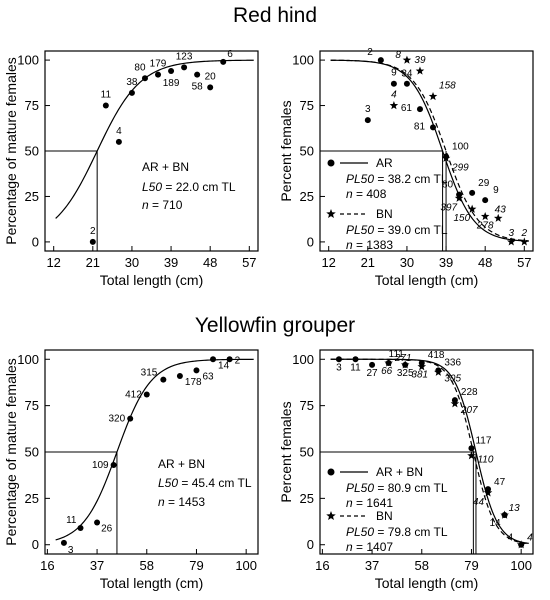  Describe the element at coordinates (224, 365) in the screenshot. I see `data-label: 14` at that location.